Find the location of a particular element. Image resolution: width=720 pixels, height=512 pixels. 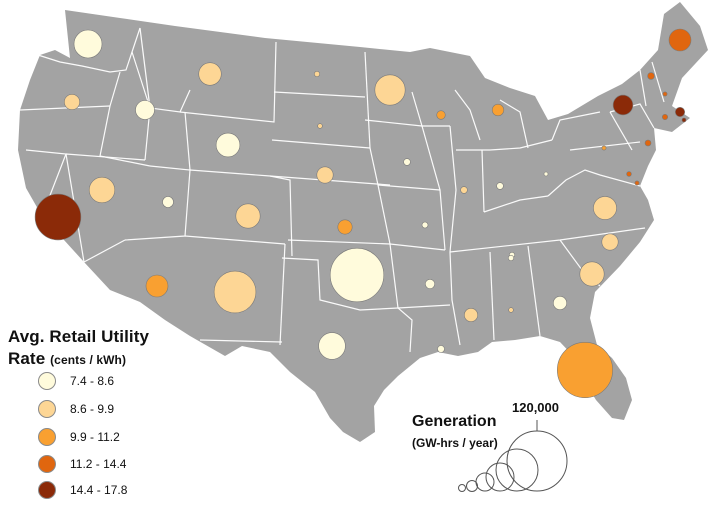

bubble-nh is located at coordinates (665, 94).